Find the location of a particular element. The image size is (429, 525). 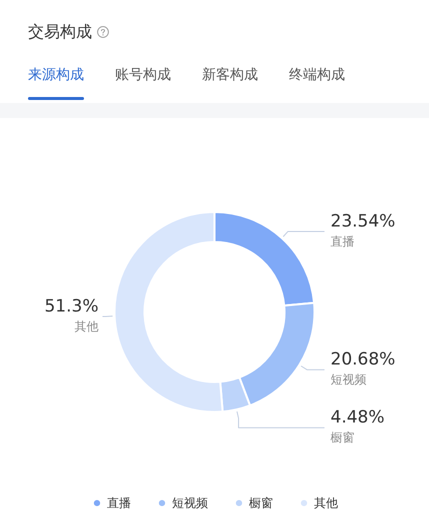

data-label: 20.68% is located at coordinates (363, 360).